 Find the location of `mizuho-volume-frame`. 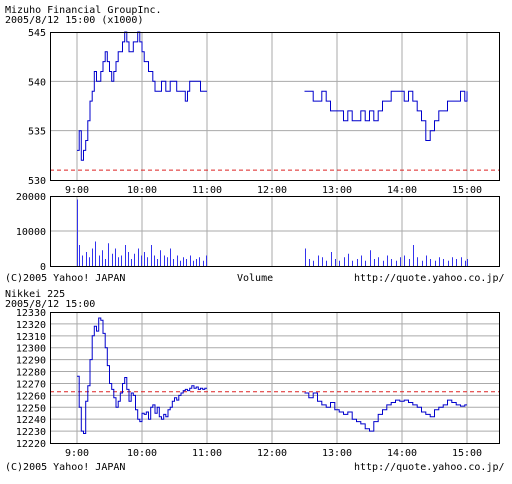

mizuho-volume-frame is located at coordinates (275, 231).